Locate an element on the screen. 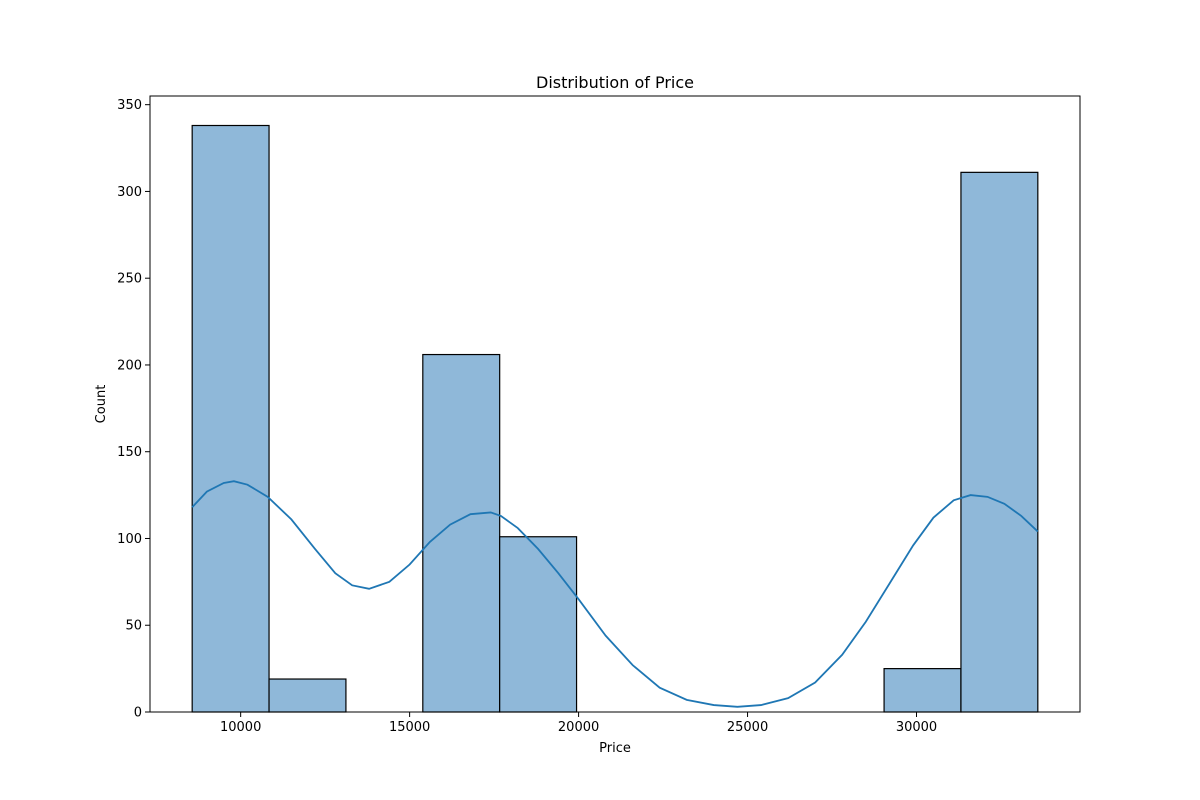 The height and width of the screenshot is (800, 1200). x-tick-label: 30000 is located at coordinates (916, 727).